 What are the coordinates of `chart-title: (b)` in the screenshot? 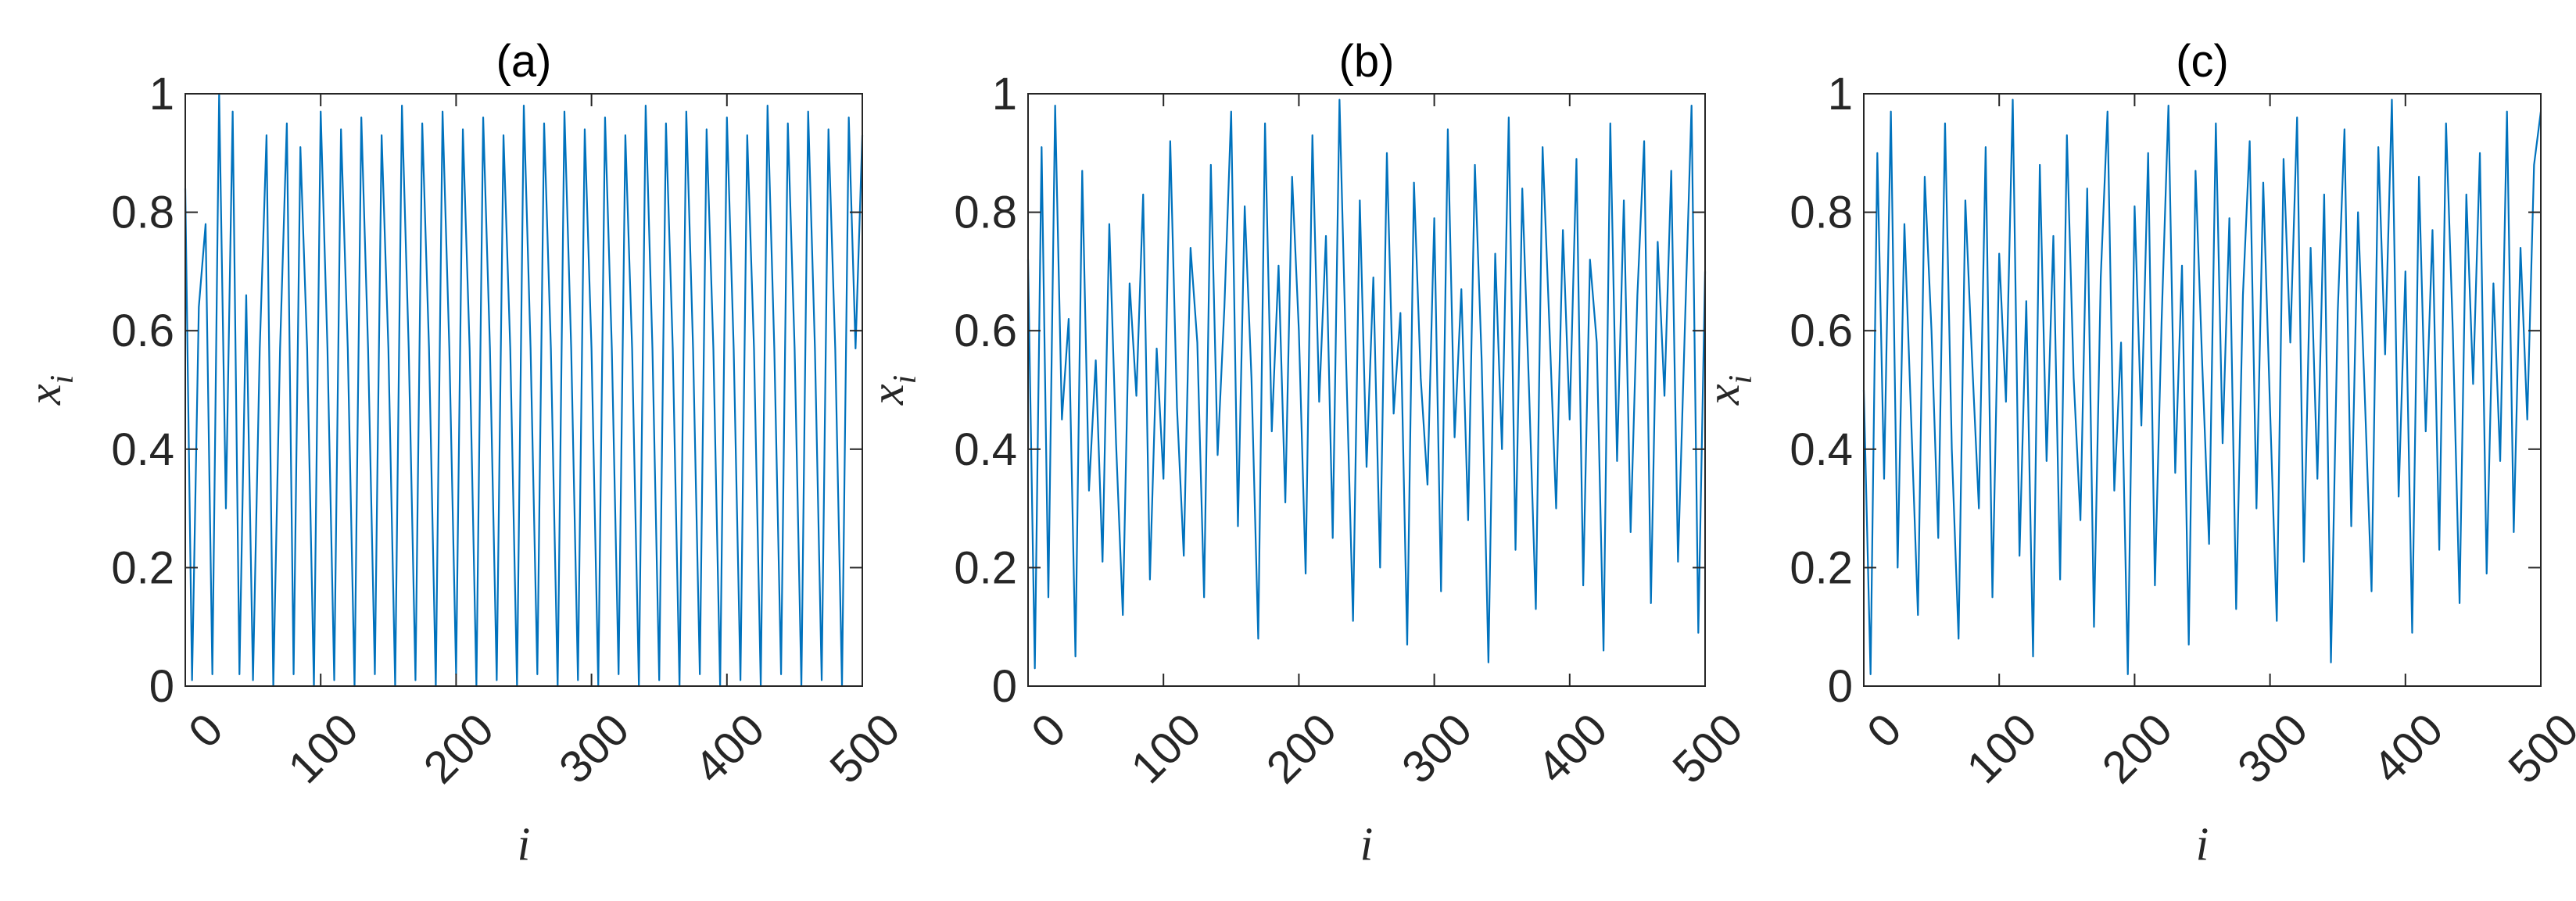 It's located at (1367, 61).